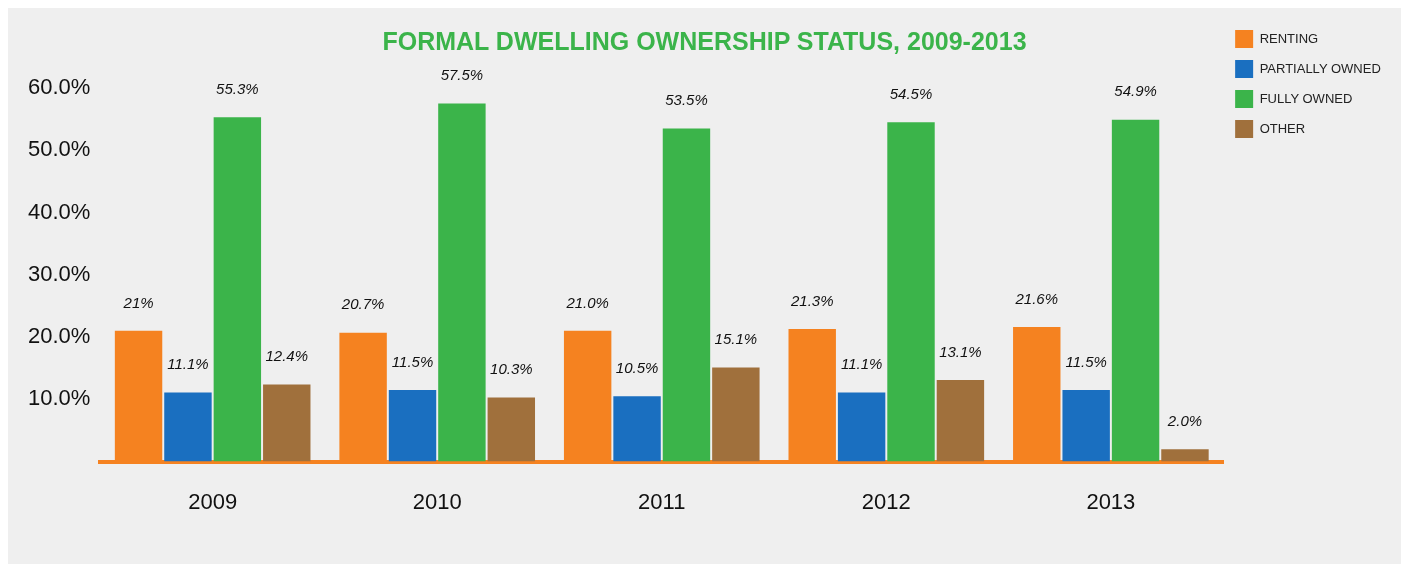  What do you see at coordinates (911, 93) in the screenshot?
I see `data-label: 54.5%` at bounding box center [911, 93].